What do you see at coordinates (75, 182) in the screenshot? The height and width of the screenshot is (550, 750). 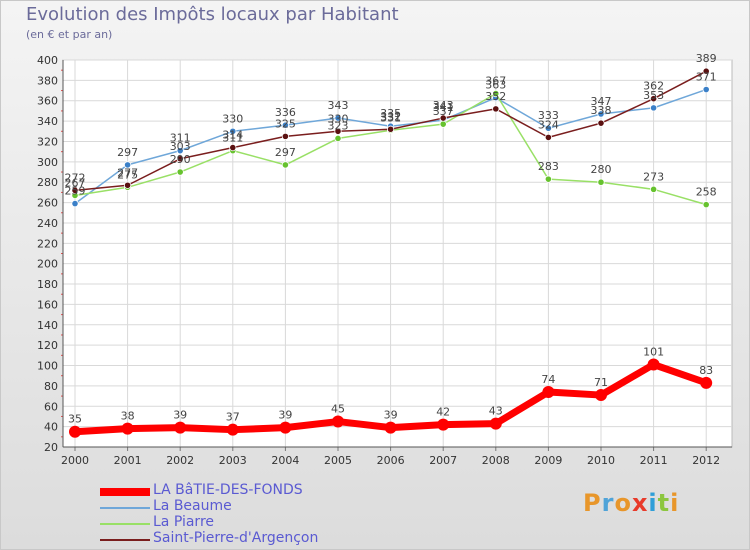 I see `data-label: 267` at bounding box center [75, 182].